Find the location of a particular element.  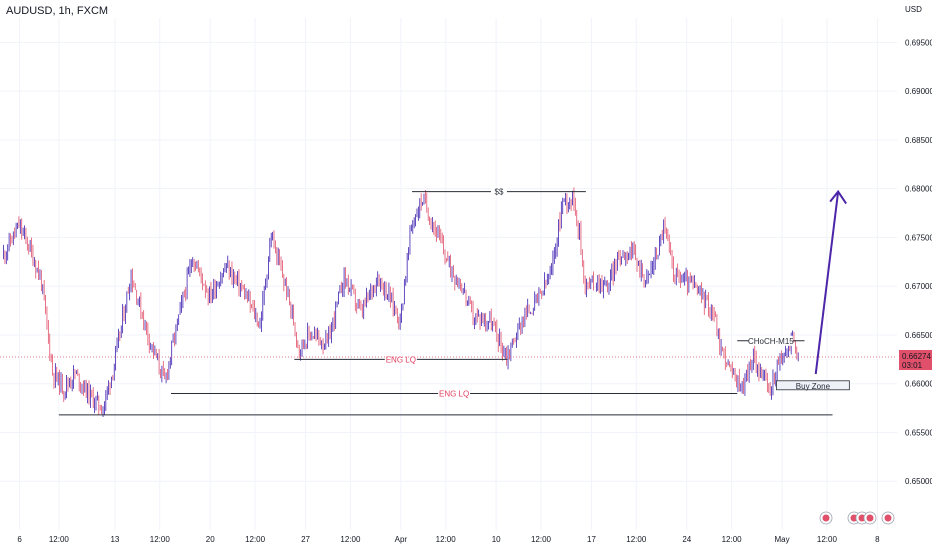

buy-zone-label: Buy Zone is located at coordinates (813, 386).